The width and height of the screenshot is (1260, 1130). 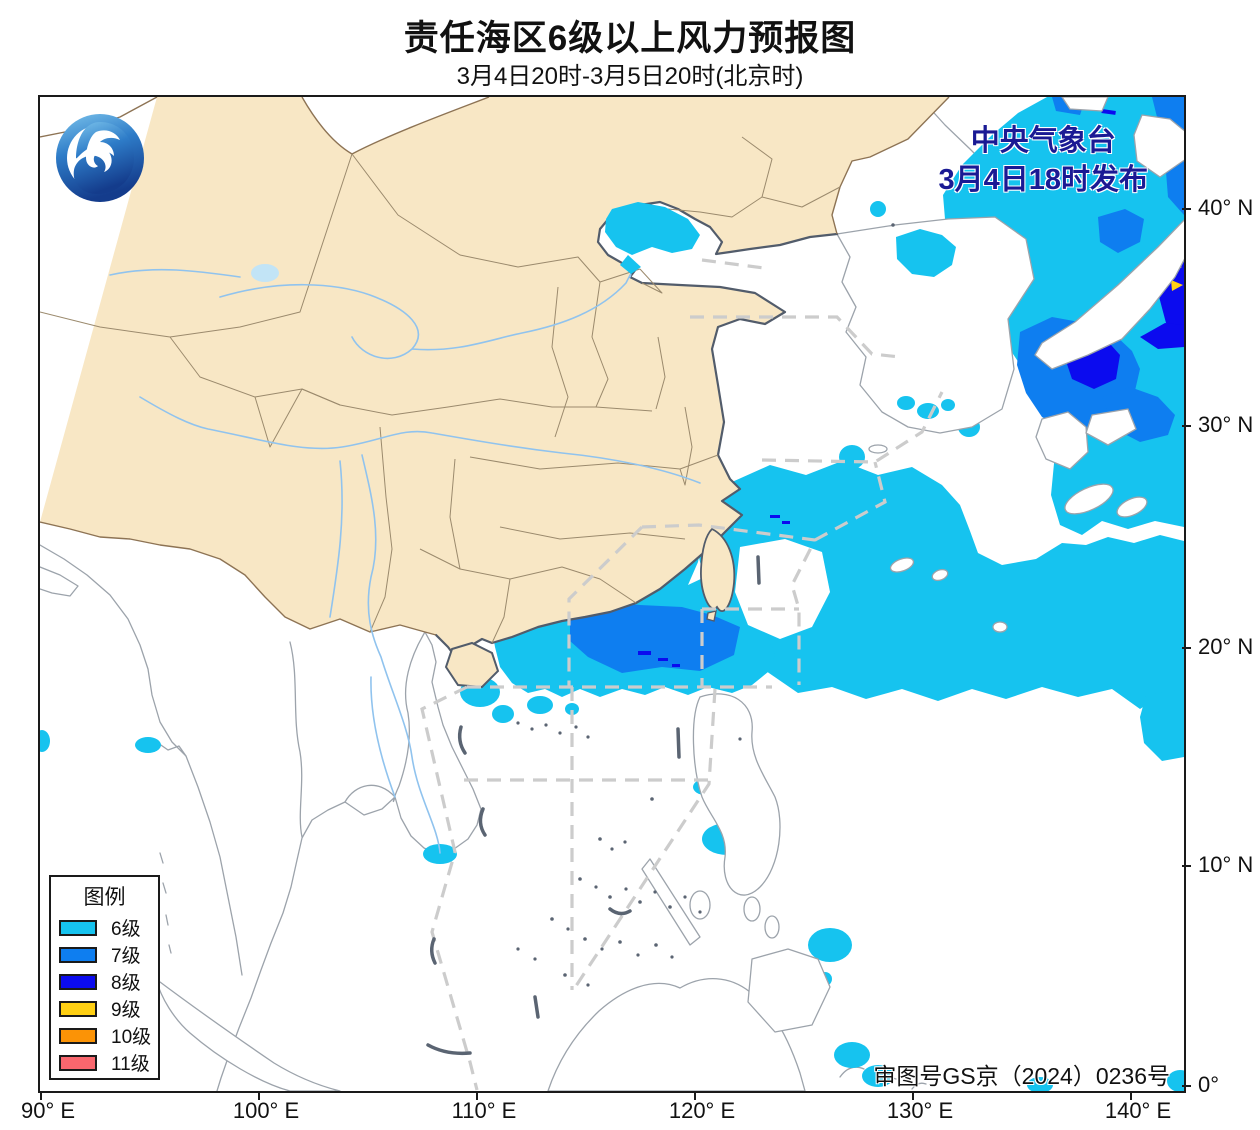 What do you see at coordinates (1043, 161) in the screenshot?
I see `issuance-text: 中央气象台 3月4日18时发布` at bounding box center [1043, 161].